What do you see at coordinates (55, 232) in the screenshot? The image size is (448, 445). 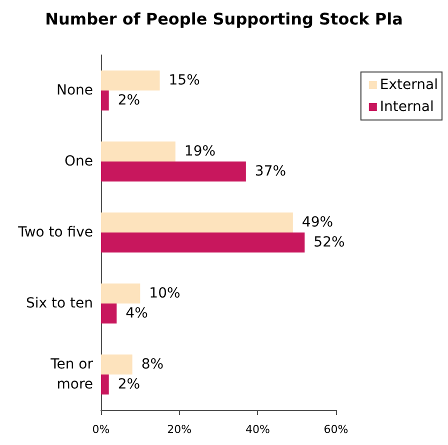 I see `y-tick-label: Two to five` at bounding box center [55, 232].